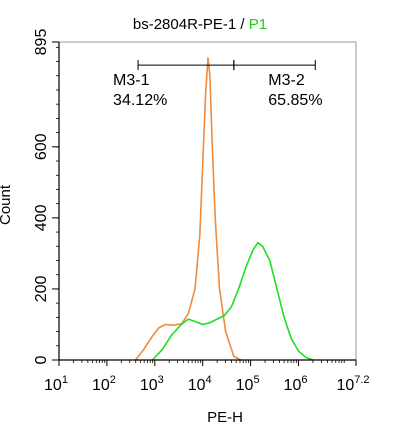 The height and width of the screenshot is (436, 400). Describe the element at coordinates (41, 42) in the screenshot. I see `y-tick-label: 895` at that location.